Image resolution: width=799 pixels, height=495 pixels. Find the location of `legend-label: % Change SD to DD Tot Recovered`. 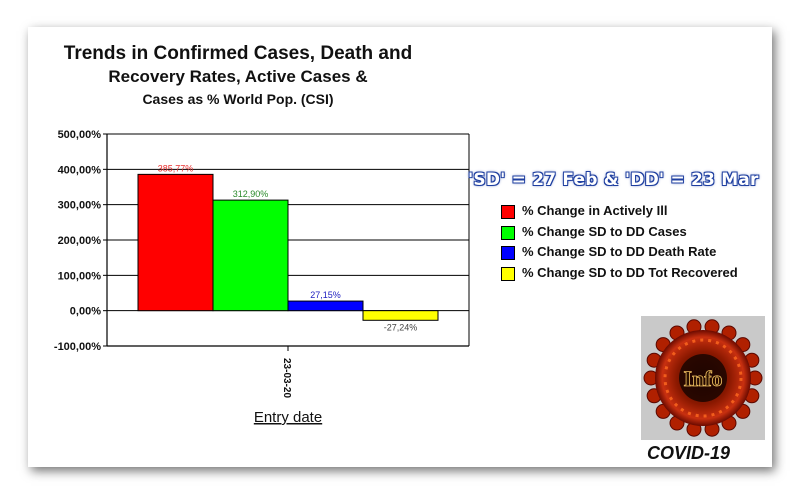

legend-label: % Change SD to DD Tot Recovered is located at coordinates (630, 273).